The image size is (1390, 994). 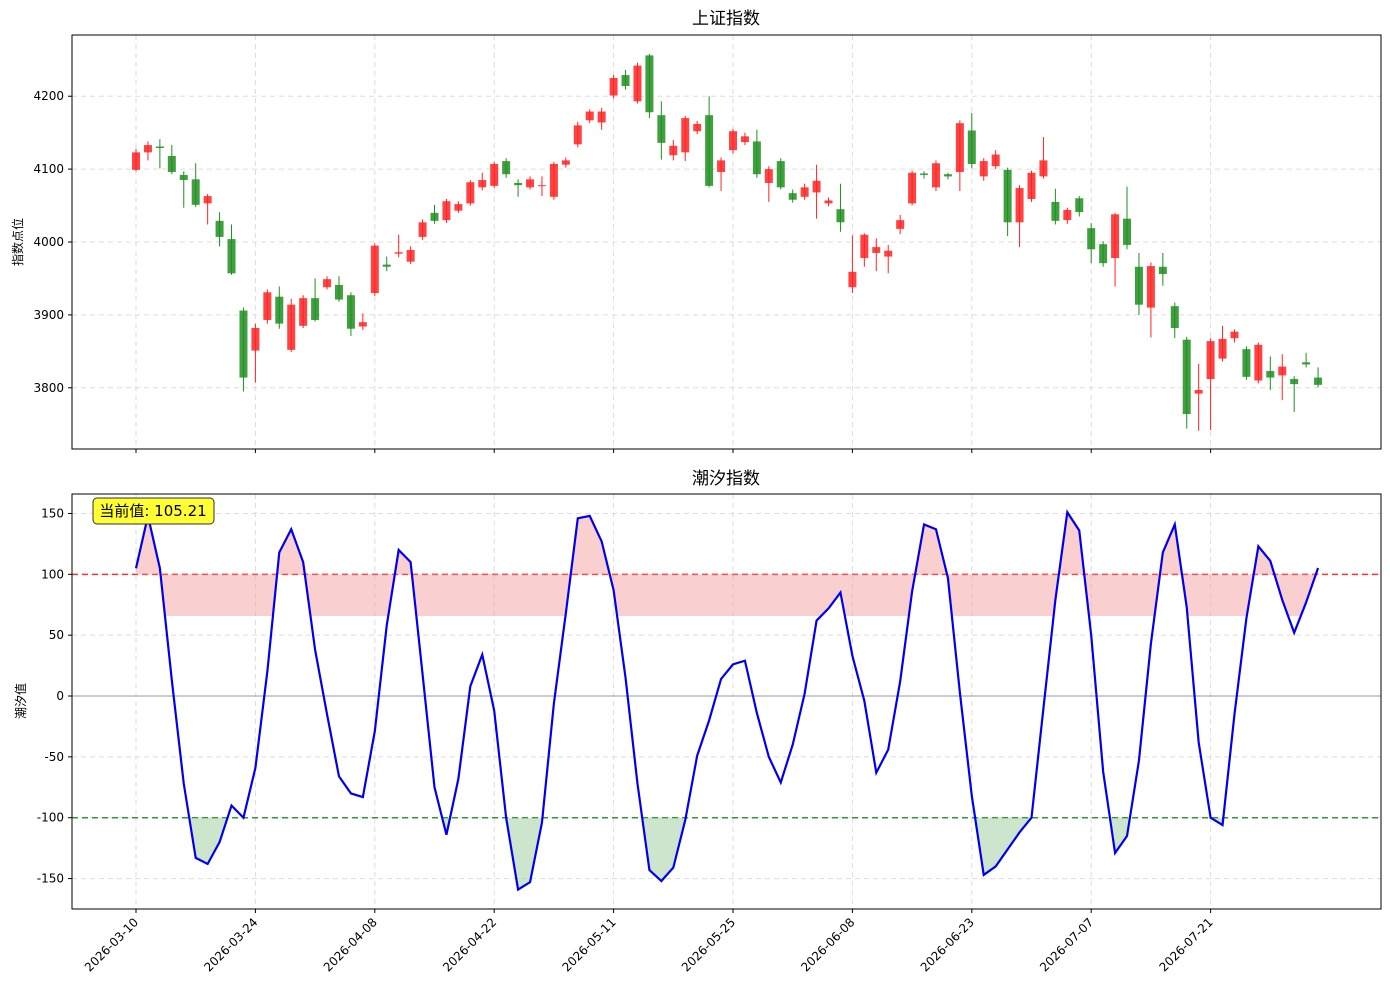 I want to click on annotation: 当前值: 105.21, so click(x=153, y=511).